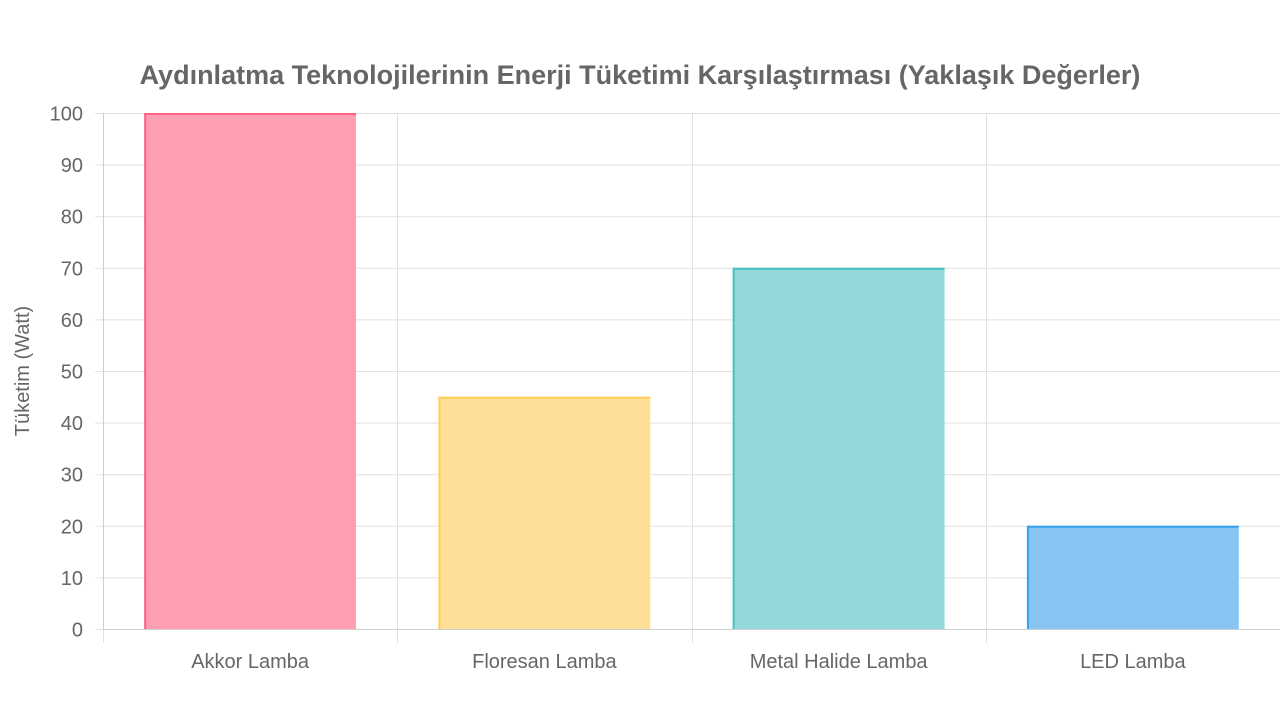 Image resolution: width=1280 pixels, height=725 pixels. I want to click on y-axis-title: Tüketim (Watt), so click(23, 371).